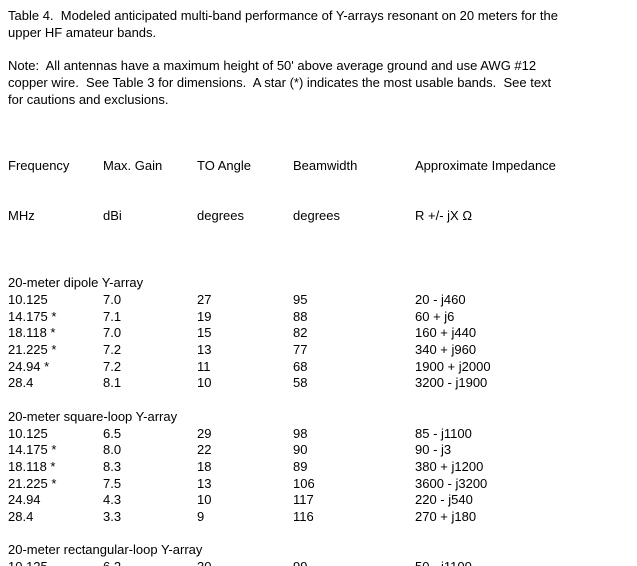 The height and width of the screenshot is (566, 637). What do you see at coordinates (112, 483) in the screenshot?
I see `table-cell: 7.5` at bounding box center [112, 483].